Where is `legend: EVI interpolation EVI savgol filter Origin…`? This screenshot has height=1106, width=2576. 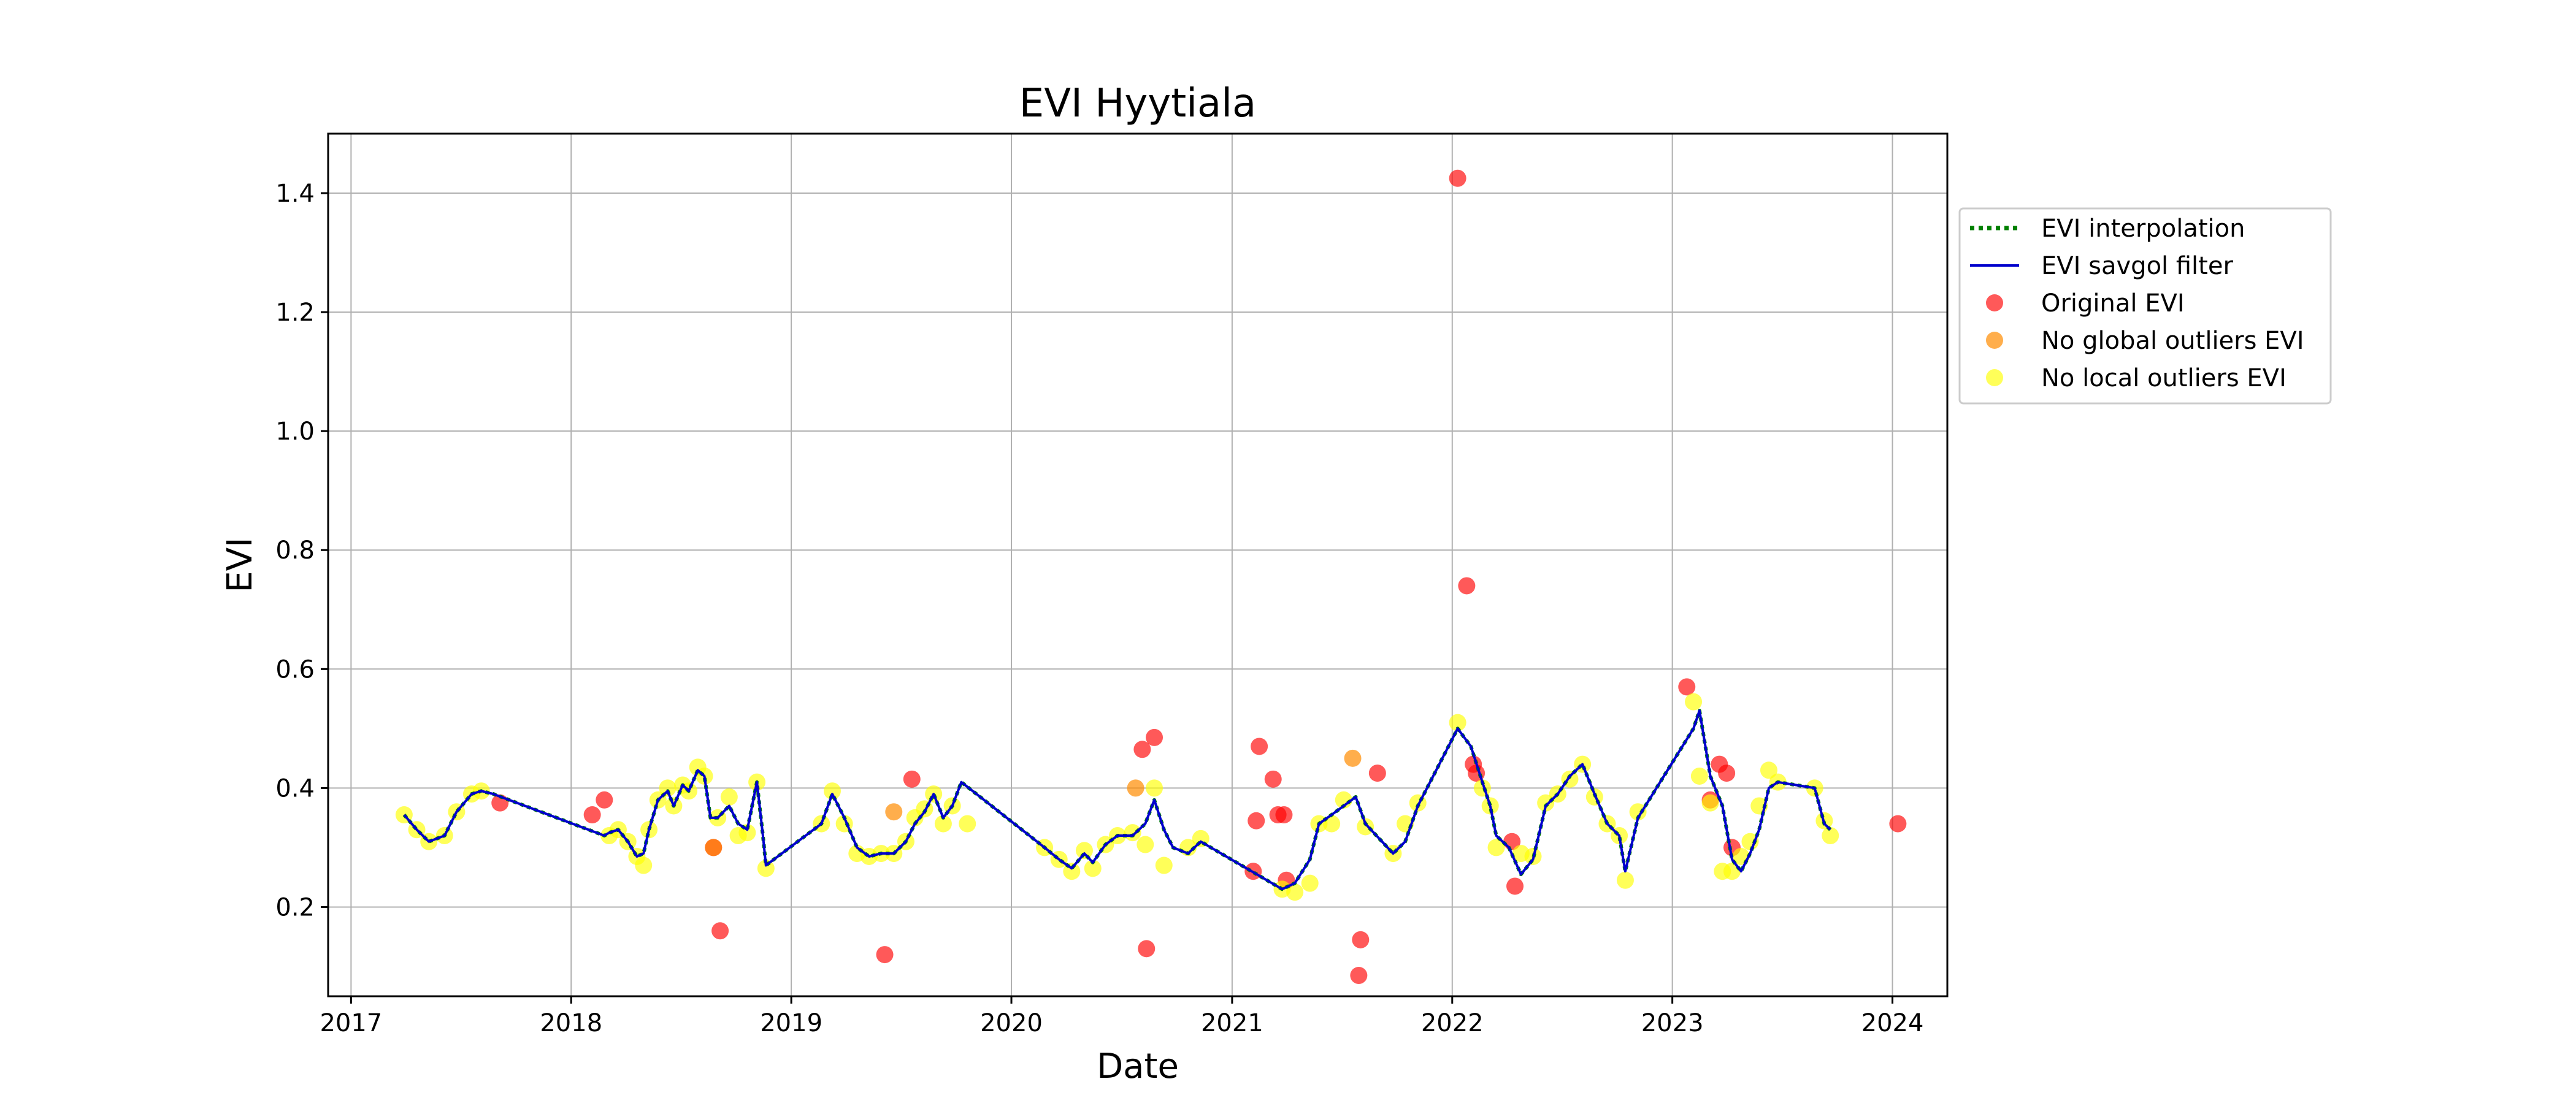
legend: EVI interpolation EVI savgol filter Origin… is located at coordinates (2145, 306).